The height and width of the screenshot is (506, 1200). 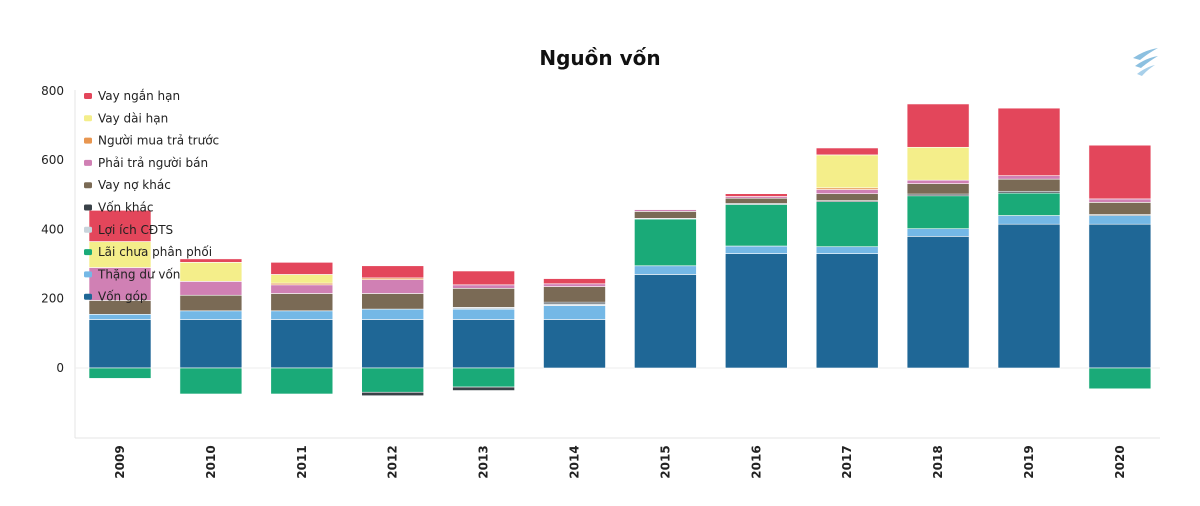 What do you see at coordinates (393, 461) in the screenshot?
I see `x-tick-label: 2012` at bounding box center [393, 461].